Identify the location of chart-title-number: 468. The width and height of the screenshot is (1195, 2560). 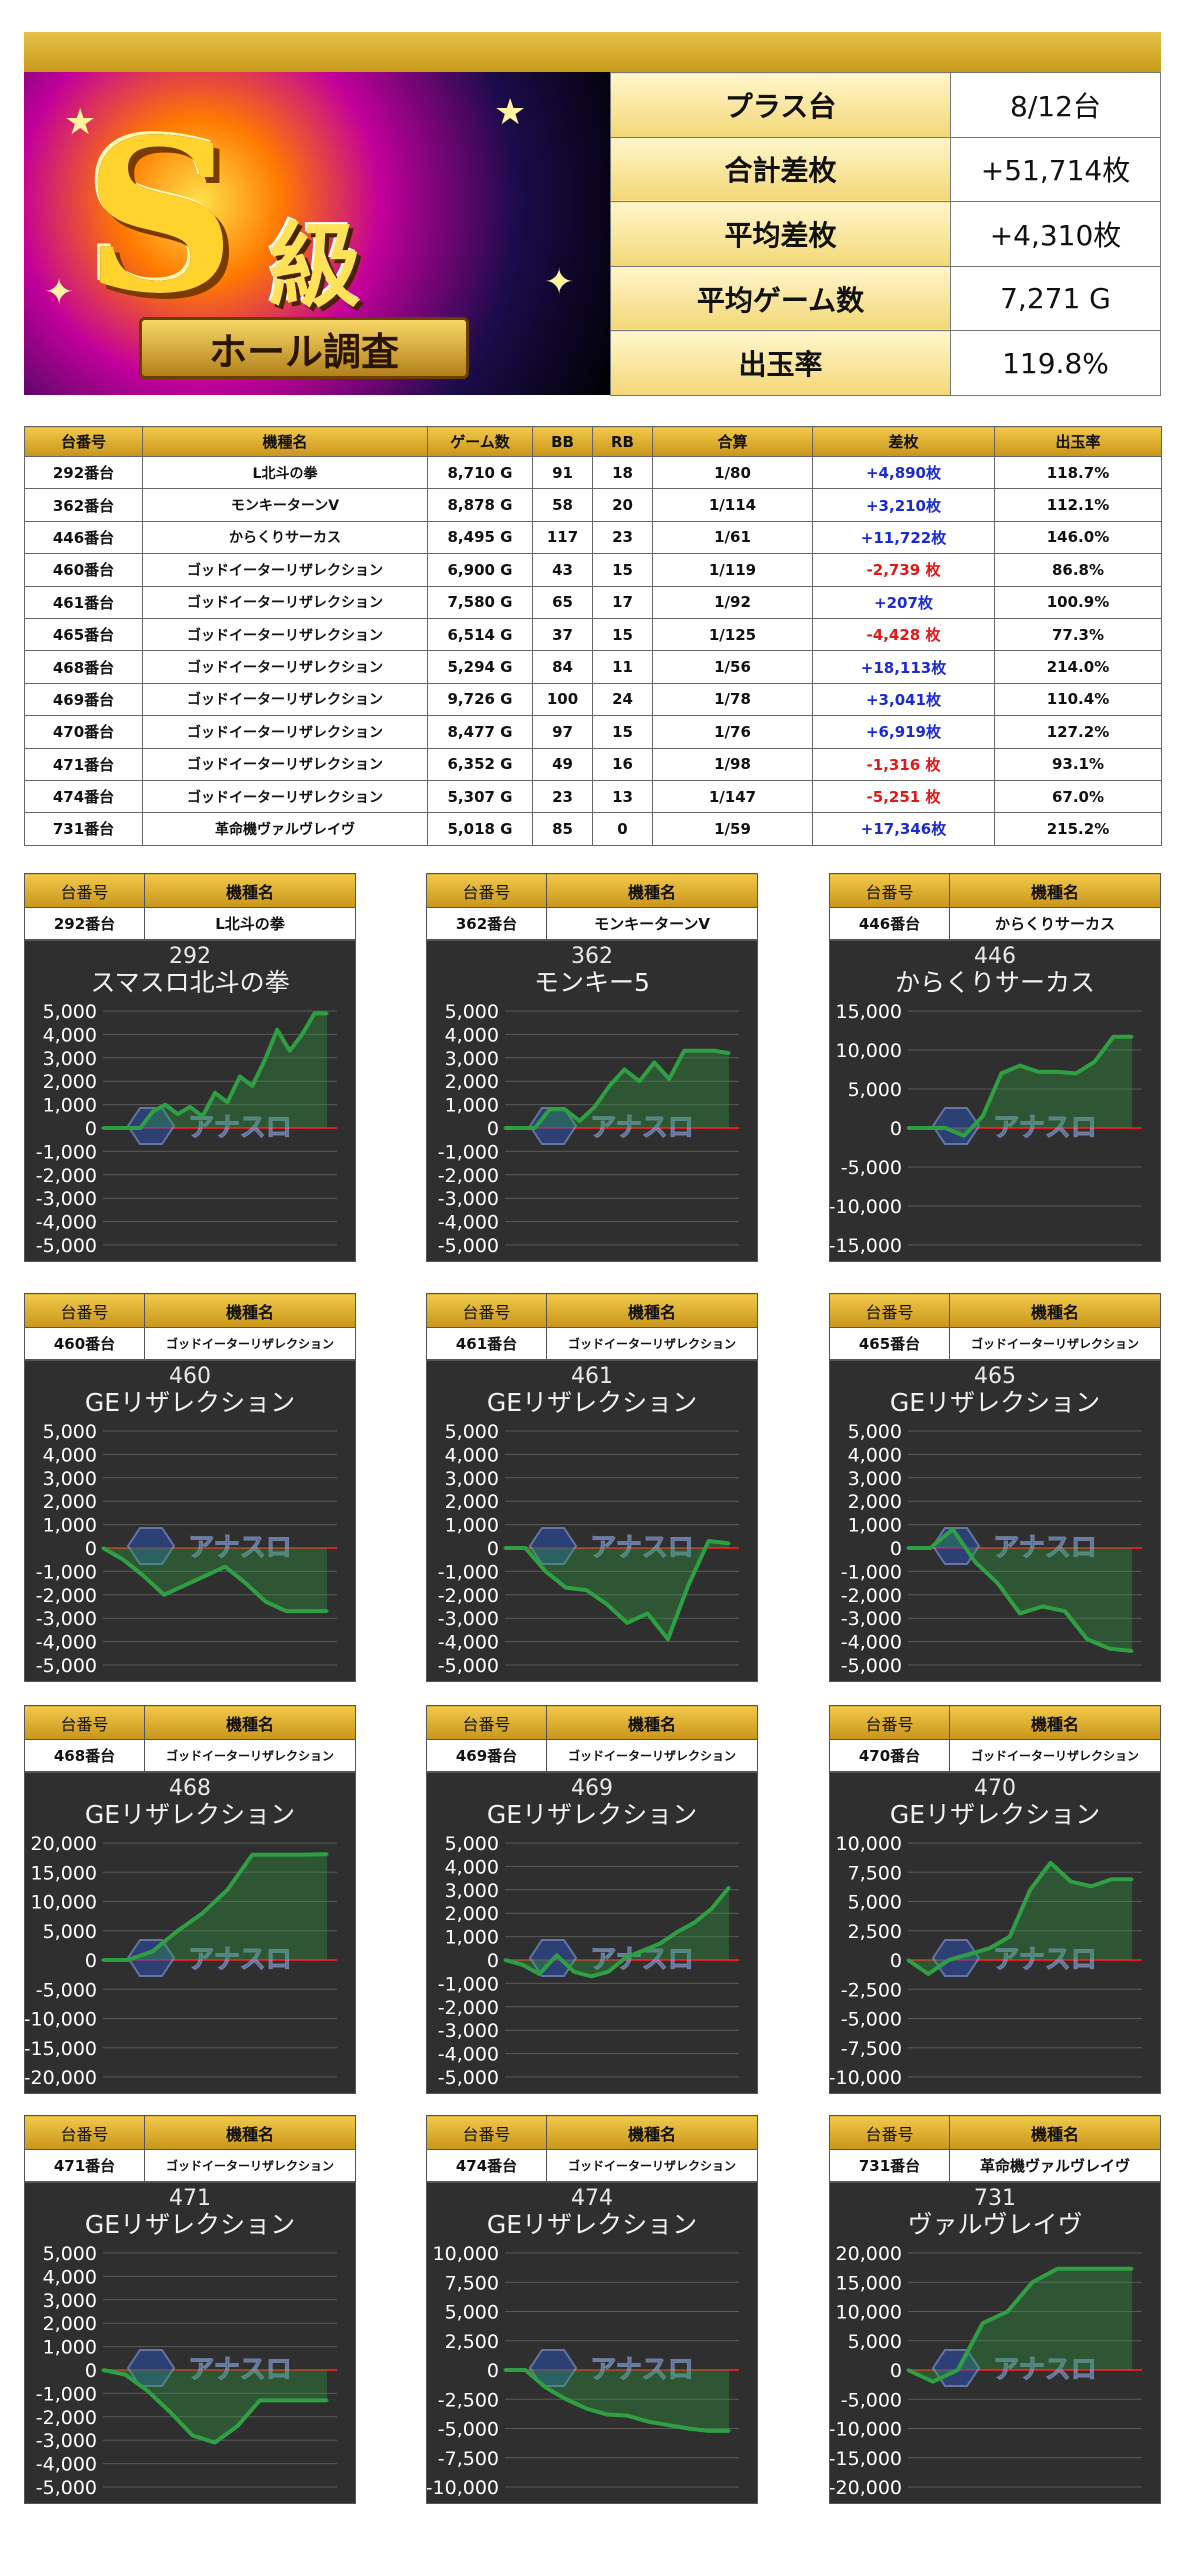
(190, 1788).